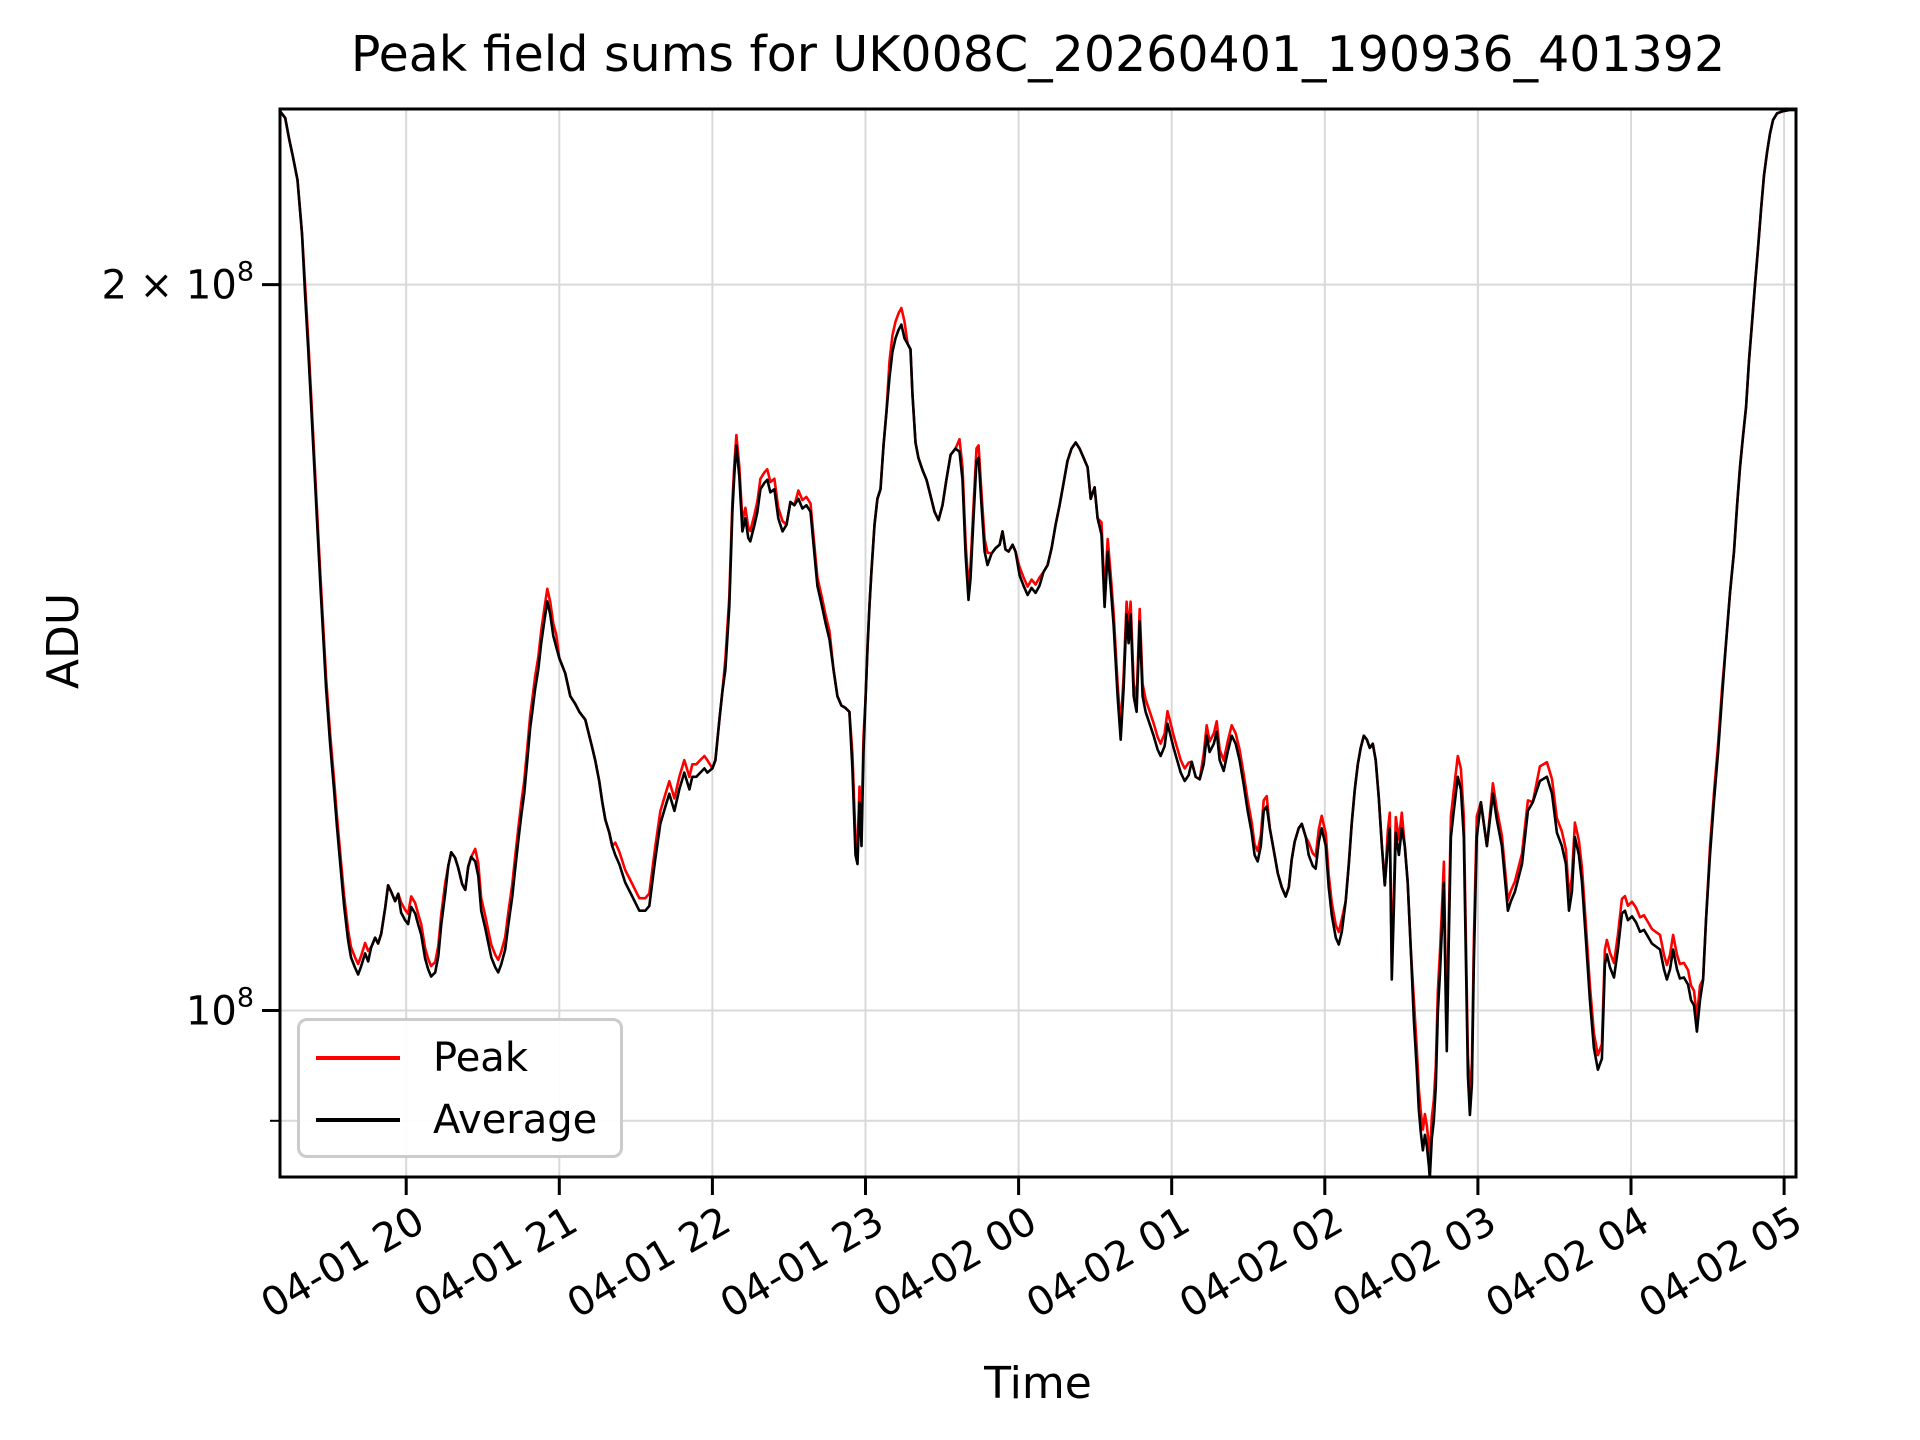 Image resolution: width=1920 pixels, height=1440 pixels. What do you see at coordinates (1108, 1263) in the screenshot?
I see `x-tick-label: 04-02 01` at bounding box center [1108, 1263].